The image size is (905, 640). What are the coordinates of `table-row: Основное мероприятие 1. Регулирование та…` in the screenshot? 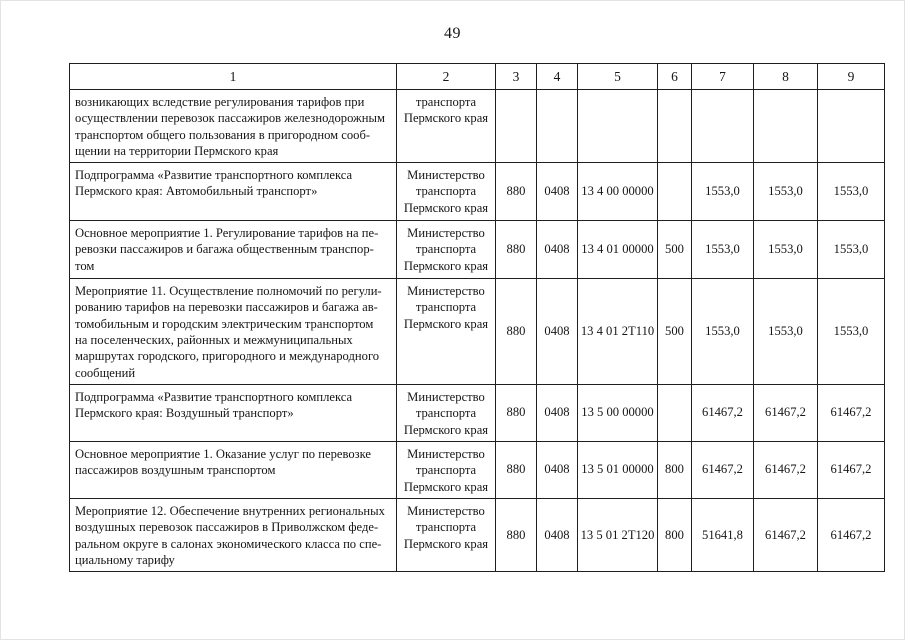 It's located at (477, 250).